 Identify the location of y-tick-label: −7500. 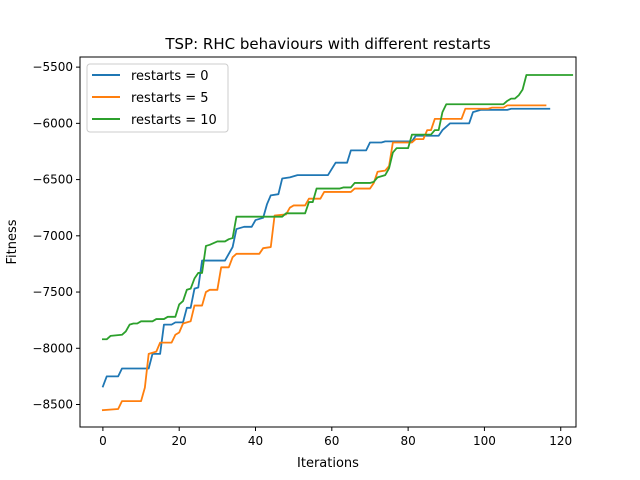
(52, 292).